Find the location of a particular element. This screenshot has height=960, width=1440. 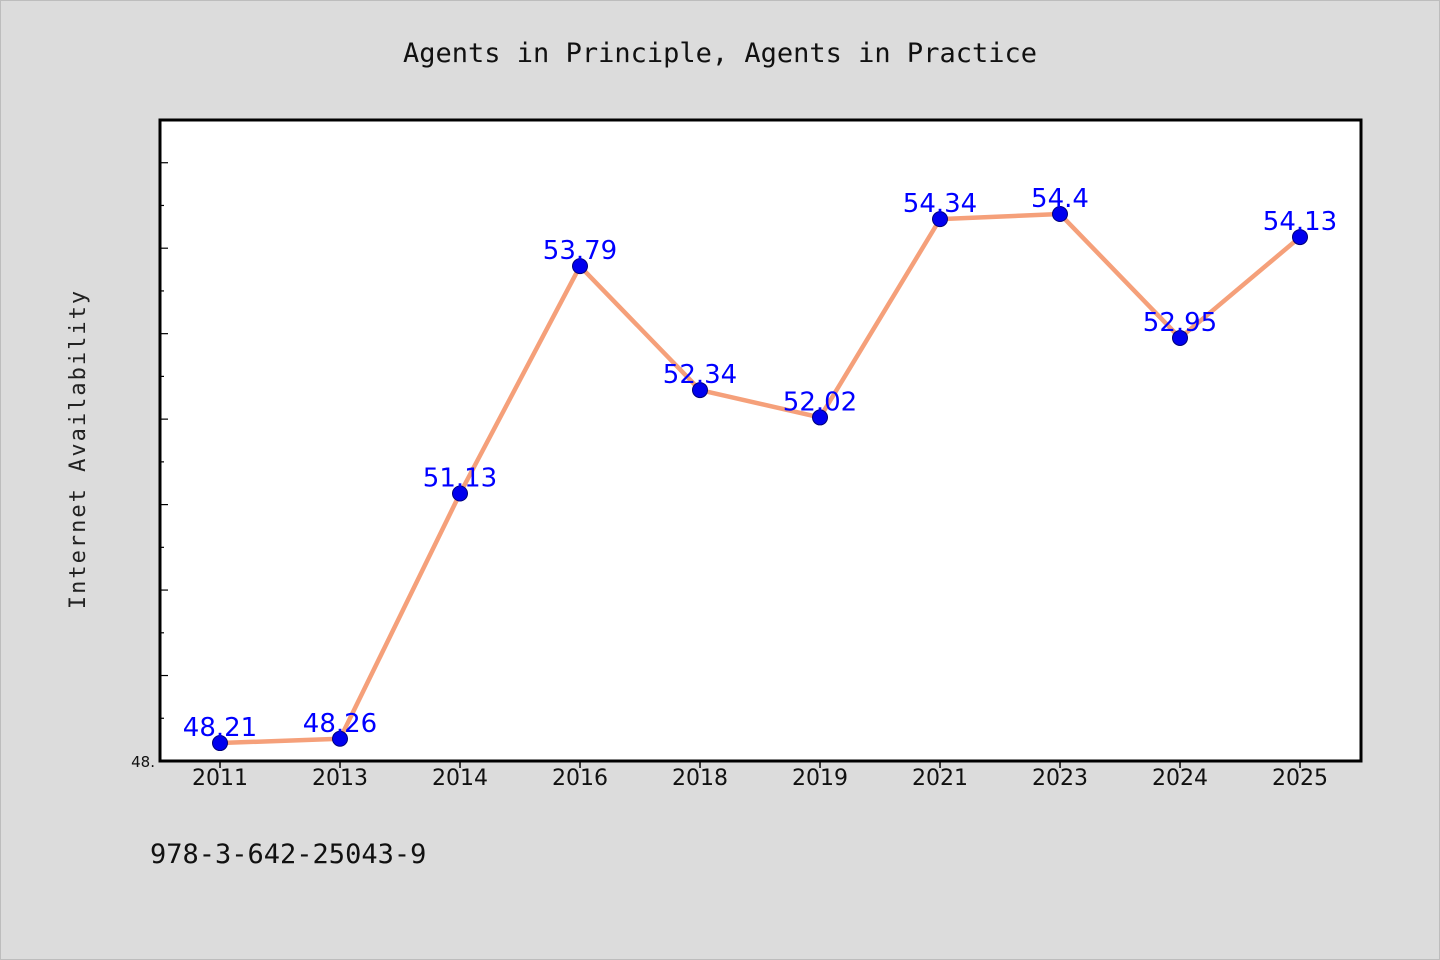

data-point-2011 is located at coordinates (220, 743).